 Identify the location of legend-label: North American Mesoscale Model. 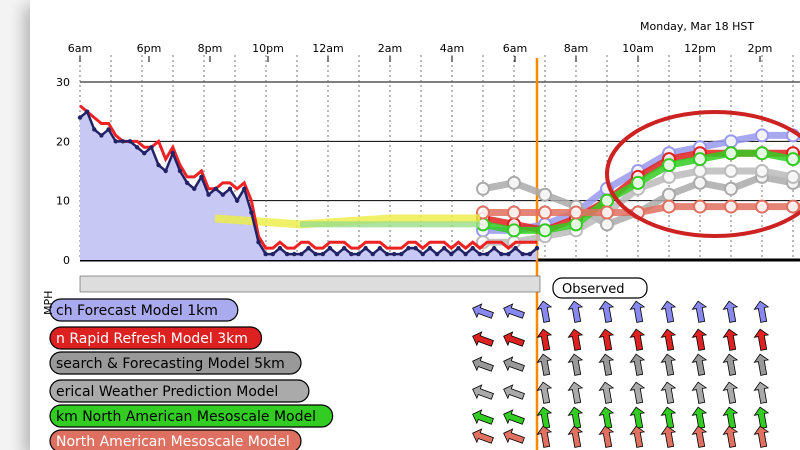
(173, 442).